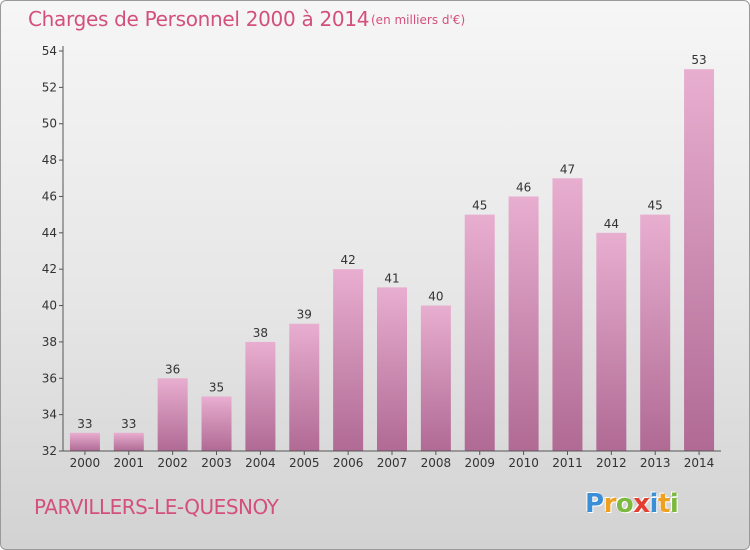 The image size is (750, 550). I want to click on bar-2003, so click(216, 423).